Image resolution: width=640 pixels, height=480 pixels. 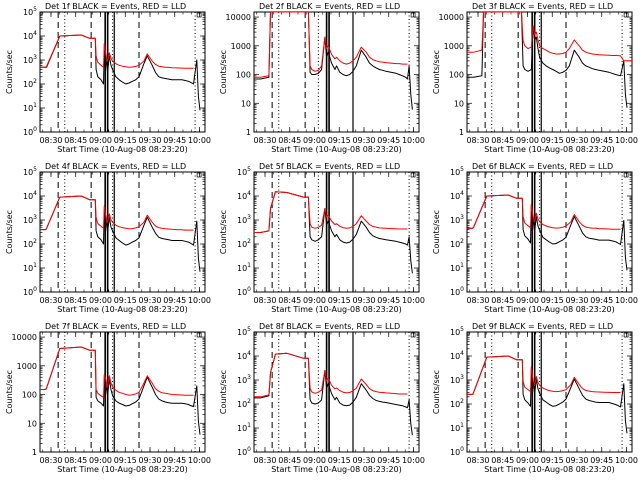 What do you see at coordinates (27, 366) in the screenshot?
I see `y-tick-label: 1000` at bounding box center [27, 366].